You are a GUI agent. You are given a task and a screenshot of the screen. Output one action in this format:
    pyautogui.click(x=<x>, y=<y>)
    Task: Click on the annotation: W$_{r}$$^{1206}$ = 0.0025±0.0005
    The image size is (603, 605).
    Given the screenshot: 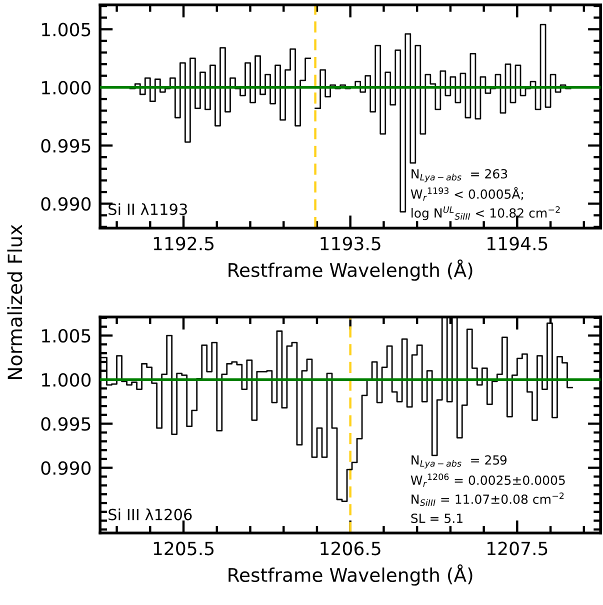 What is the action you would take?
    pyautogui.click(x=487, y=480)
    